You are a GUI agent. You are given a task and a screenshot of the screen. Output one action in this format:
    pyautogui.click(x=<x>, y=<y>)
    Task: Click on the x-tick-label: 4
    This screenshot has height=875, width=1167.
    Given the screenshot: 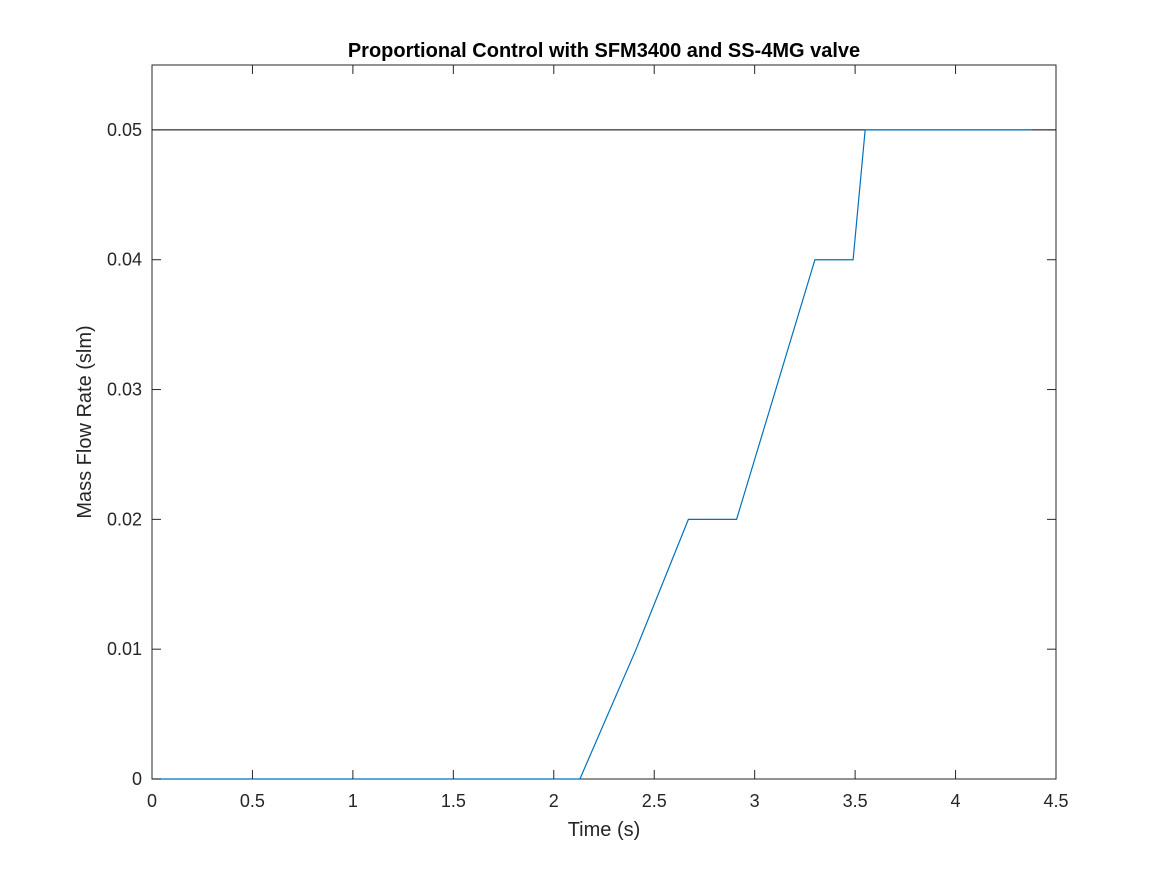 What is the action you would take?
    pyautogui.click(x=956, y=801)
    